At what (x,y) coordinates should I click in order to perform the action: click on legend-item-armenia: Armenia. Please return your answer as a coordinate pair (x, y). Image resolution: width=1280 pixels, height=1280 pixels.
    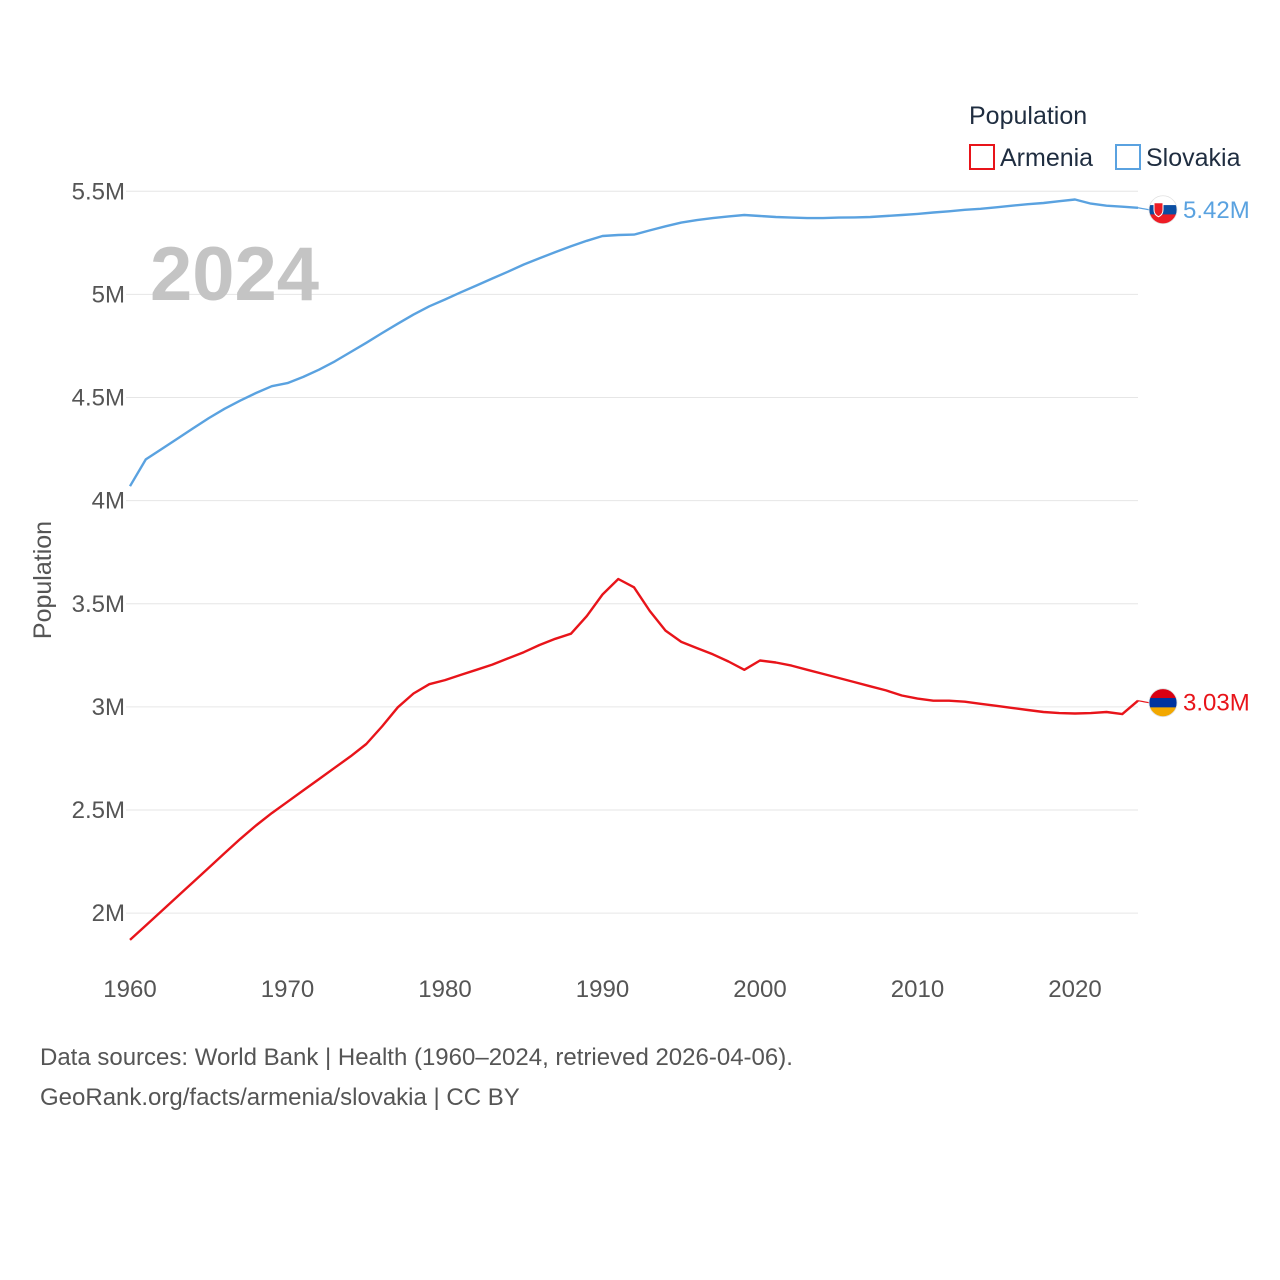
    Looking at the image, I should click on (1031, 158).